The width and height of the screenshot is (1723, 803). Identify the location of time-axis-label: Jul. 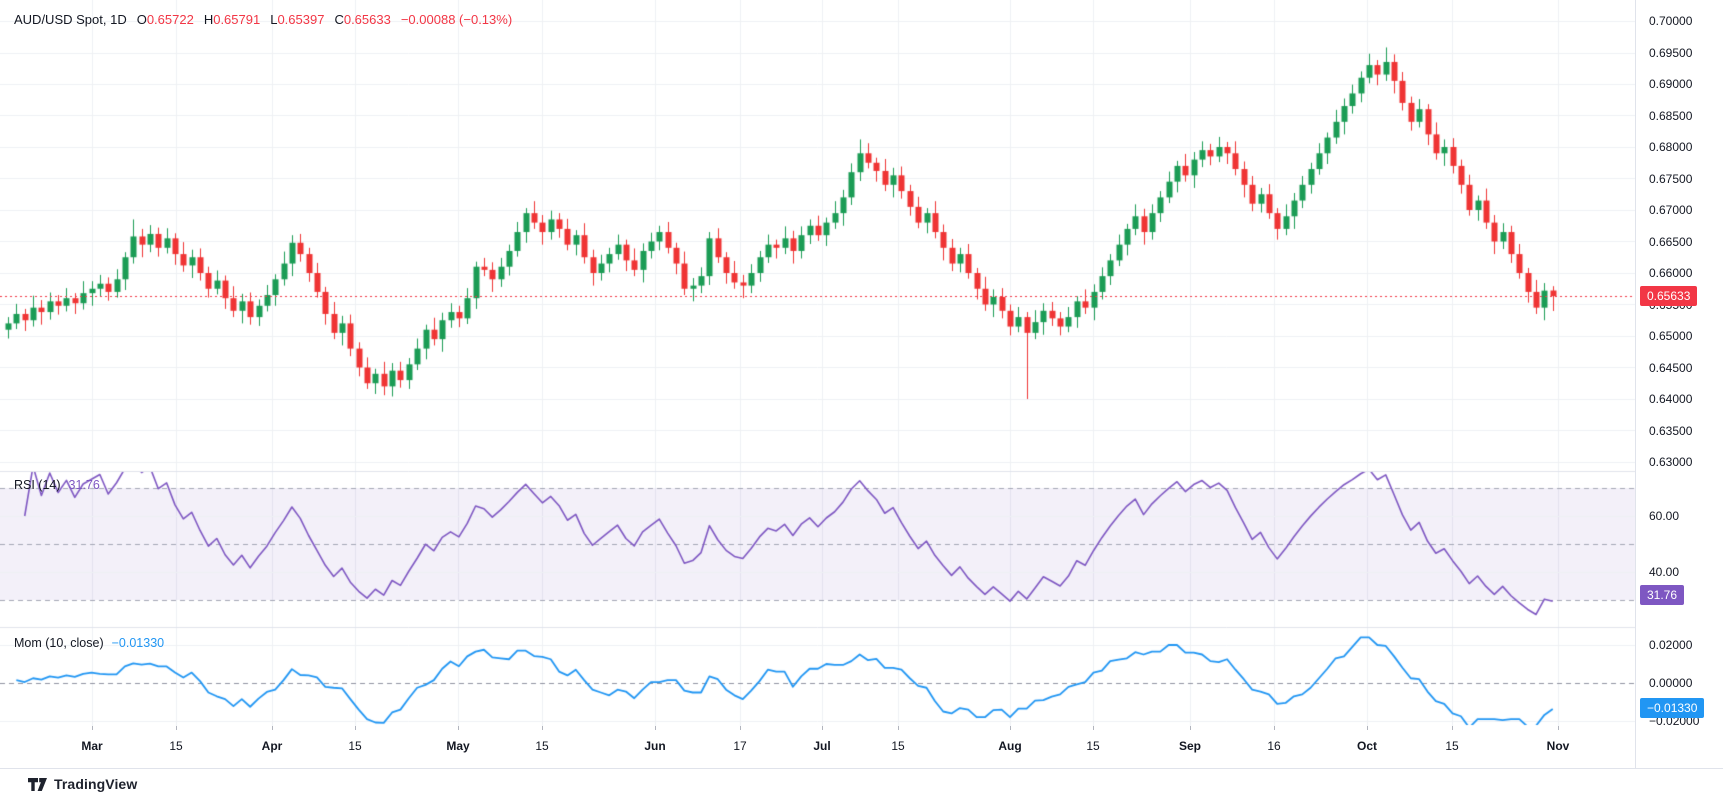
(822, 746).